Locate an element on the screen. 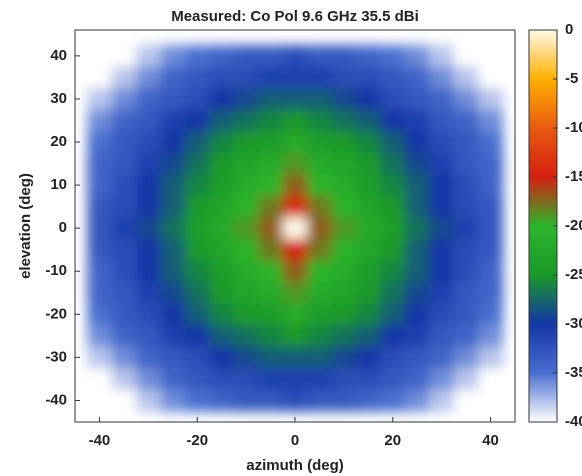 This screenshot has width=582, height=476. colorbar-tick-label: -30 is located at coordinates (573, 323).